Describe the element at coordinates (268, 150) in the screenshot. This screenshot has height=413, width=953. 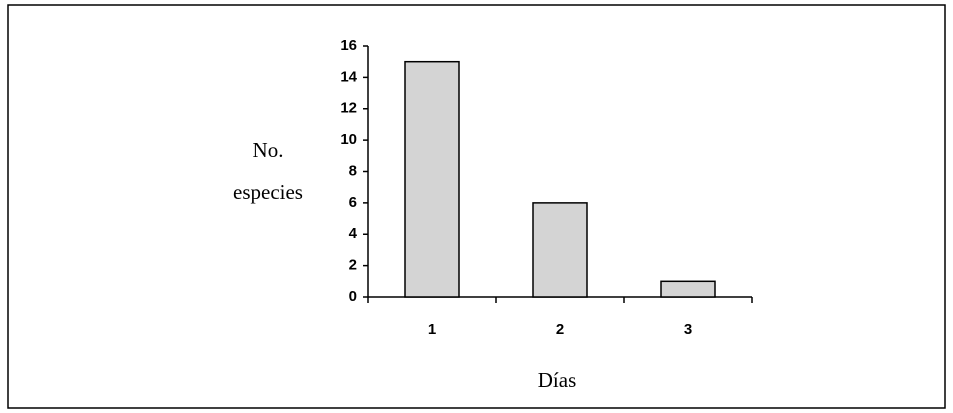
I see `y-axis-label: No.` at that location.